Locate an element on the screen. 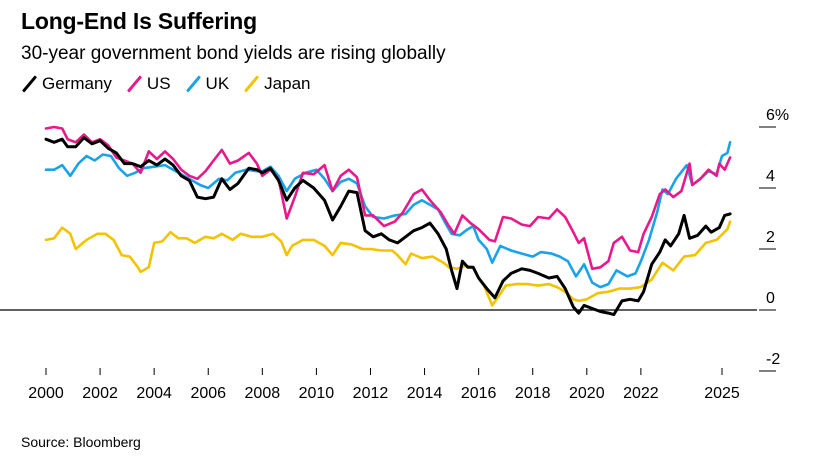  legend: Germany US UK Japan is located at coordinates (173, 84).